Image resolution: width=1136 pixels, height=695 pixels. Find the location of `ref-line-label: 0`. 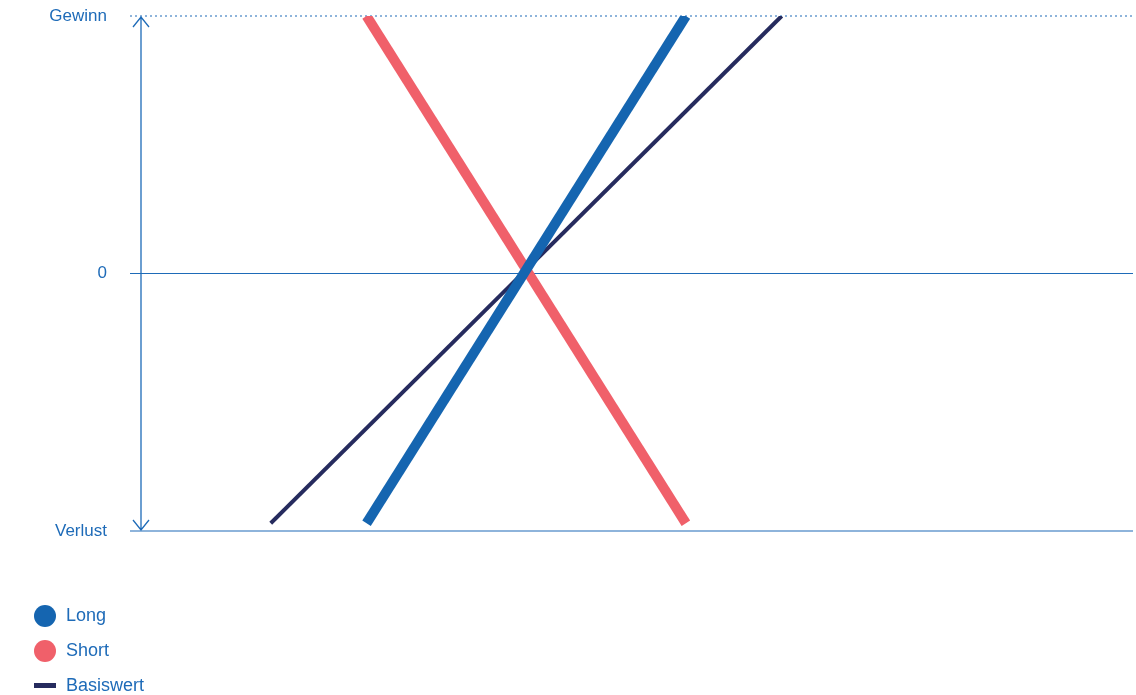

ref-line-label: 0 is located at coordinates (102, 273).